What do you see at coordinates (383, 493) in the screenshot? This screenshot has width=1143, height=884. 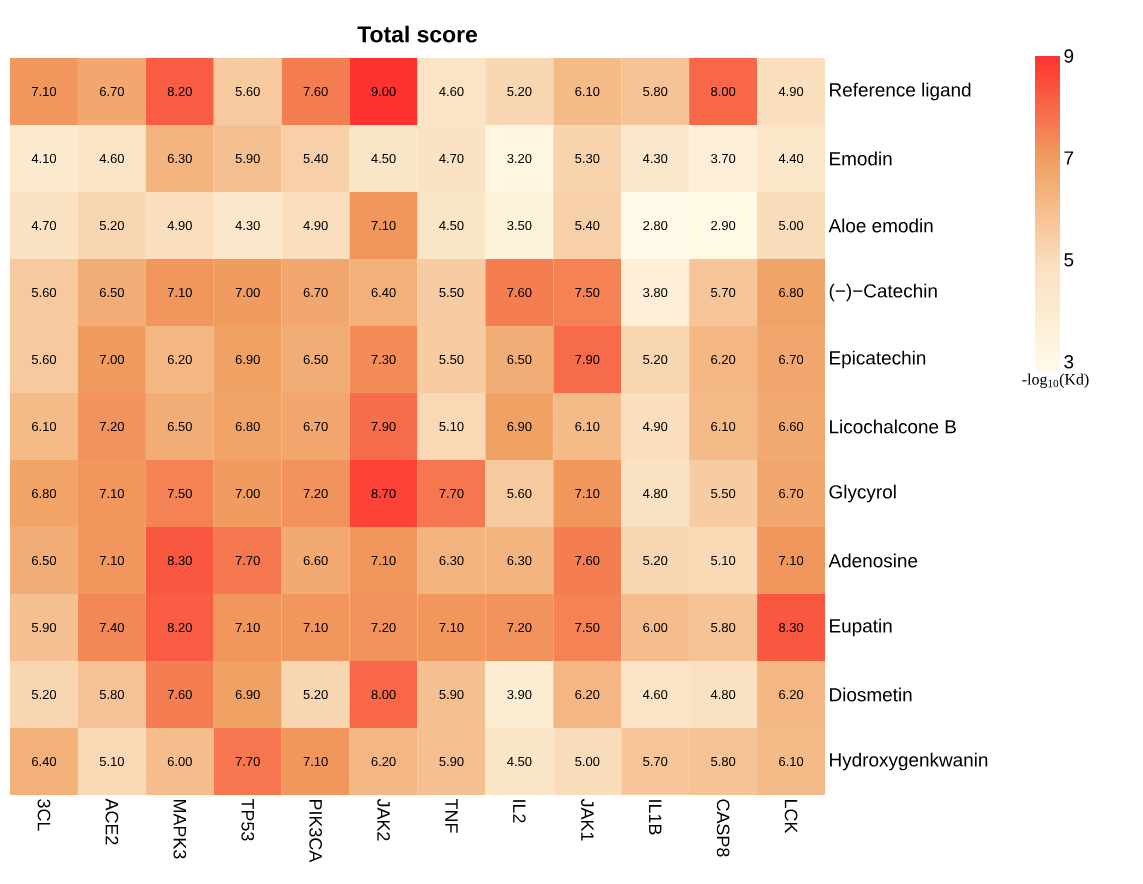 I see `data-label: 8.70` at bounding box center [383, 493].